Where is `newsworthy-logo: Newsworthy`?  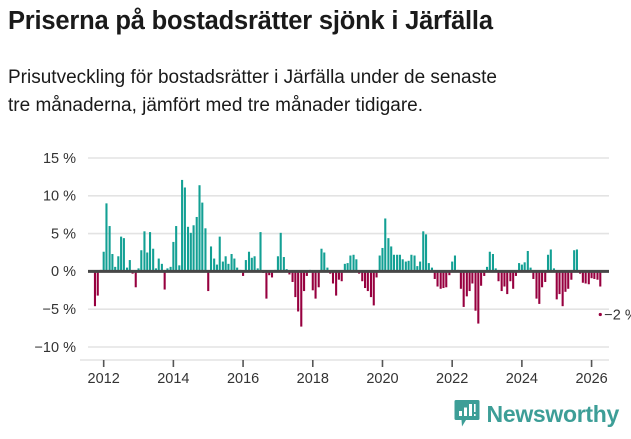
newsworthy-logo: Newsworthy is located at coordinates (536, 414).